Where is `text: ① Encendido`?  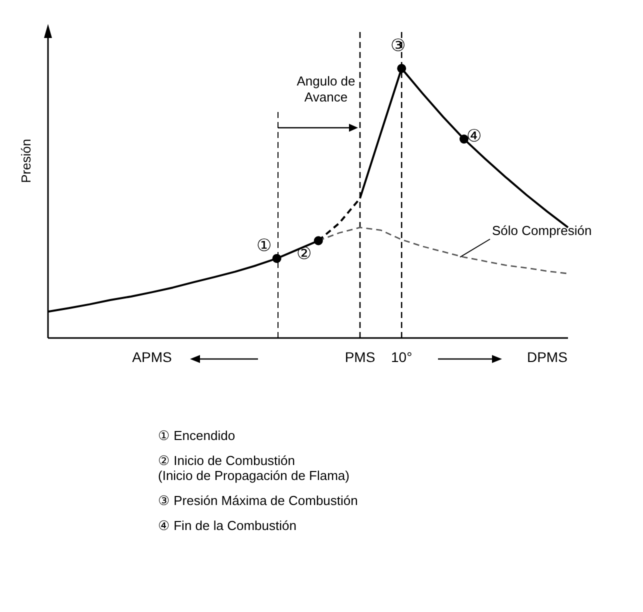 text: ① Encendido is located at coordinates (197, 435).